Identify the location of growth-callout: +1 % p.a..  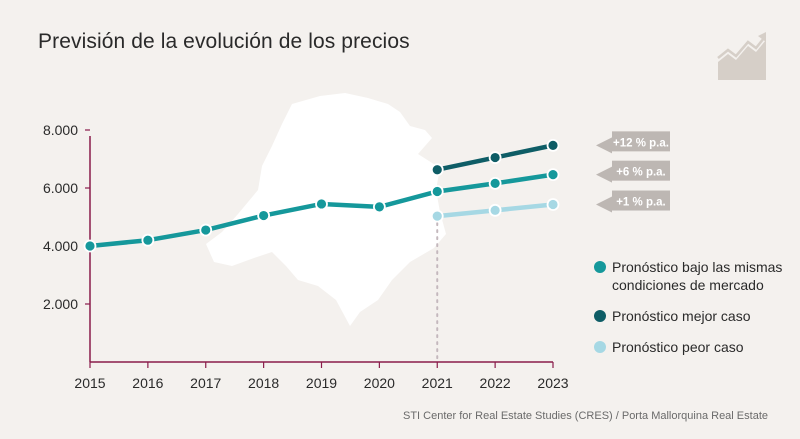
(633, 201).